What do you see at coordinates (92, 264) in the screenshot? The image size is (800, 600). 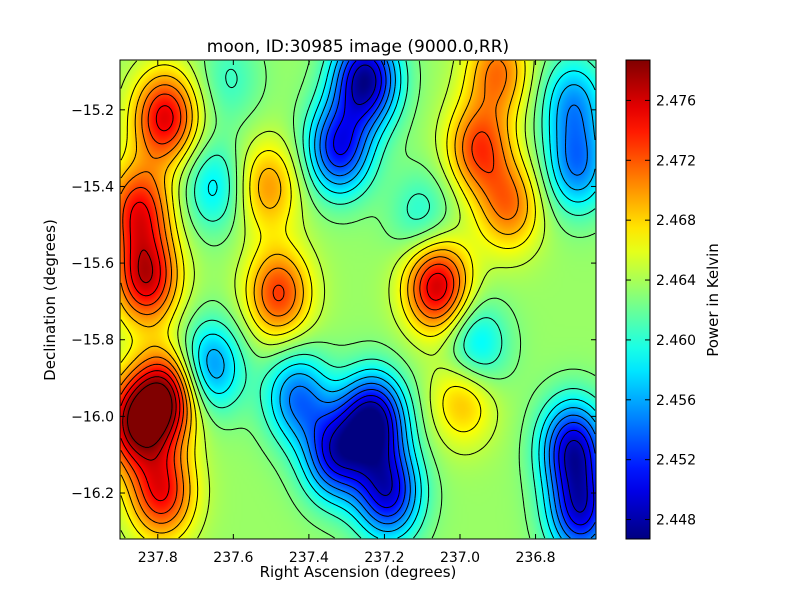 I see `y-tick-label: −15.6` at bounding box center [92, 264].